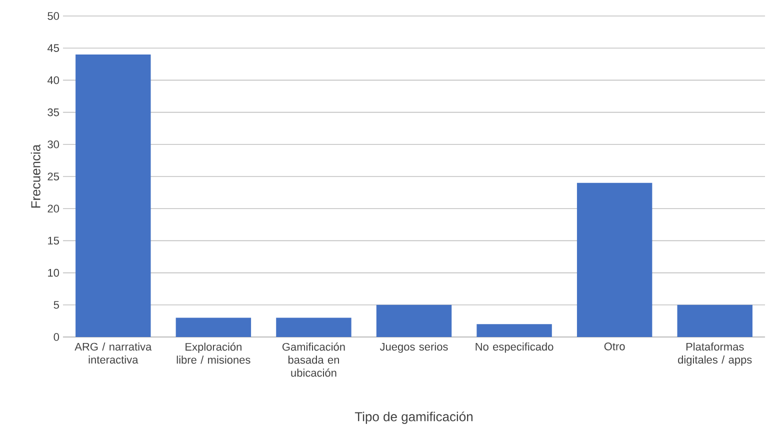  Describe the element at coordinates (53, 176) in the screenshot. I see `y-tick-label: 25` at that location.